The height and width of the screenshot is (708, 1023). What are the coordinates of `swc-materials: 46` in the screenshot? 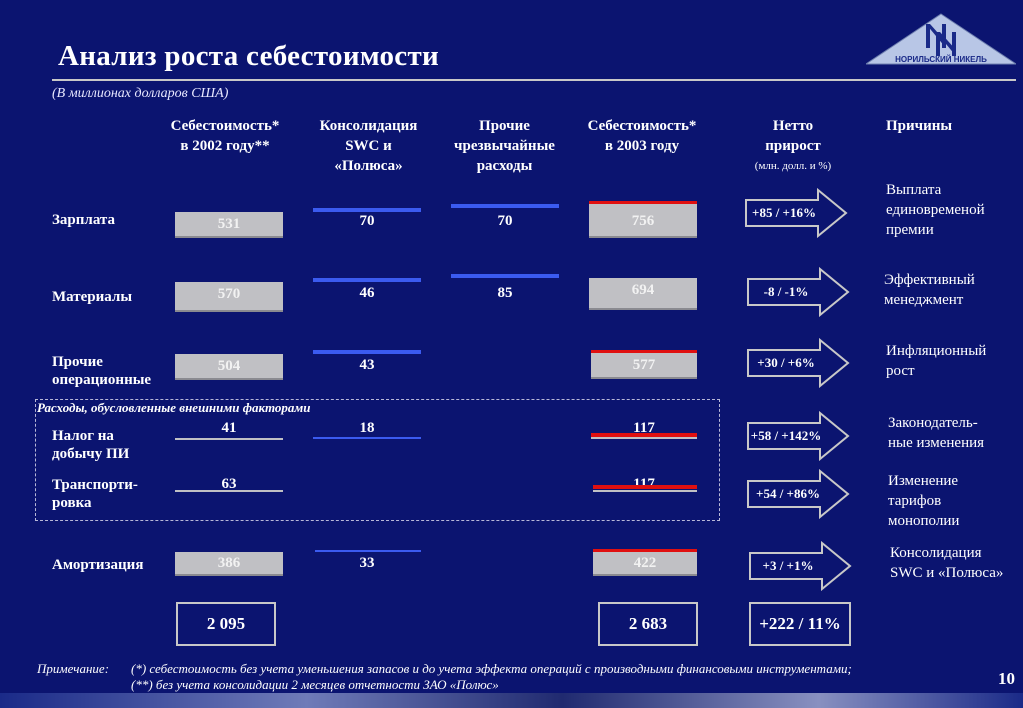 It's located at (367, 293).